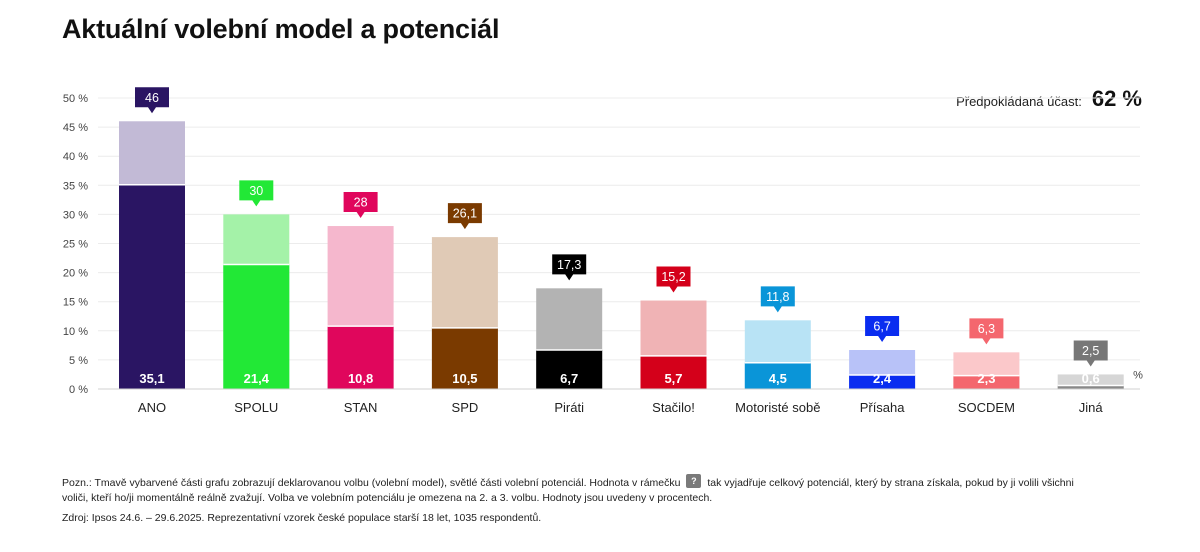  Describe the element at coordinates (465, 407) in the screenshot. I see `x-category-label: SPD` at that location.